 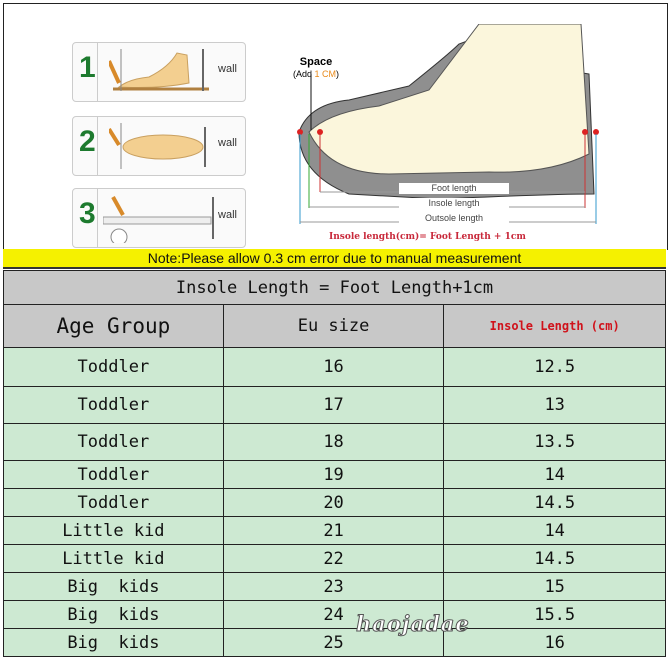 I want to click on cell-eu-size: 19, so click(x=333, y=474).